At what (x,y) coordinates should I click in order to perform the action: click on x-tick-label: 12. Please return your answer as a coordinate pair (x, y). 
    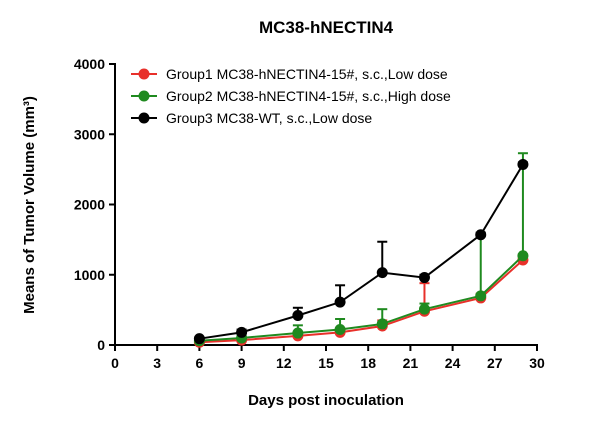
    Looking at the image, I should click on (284, 363).